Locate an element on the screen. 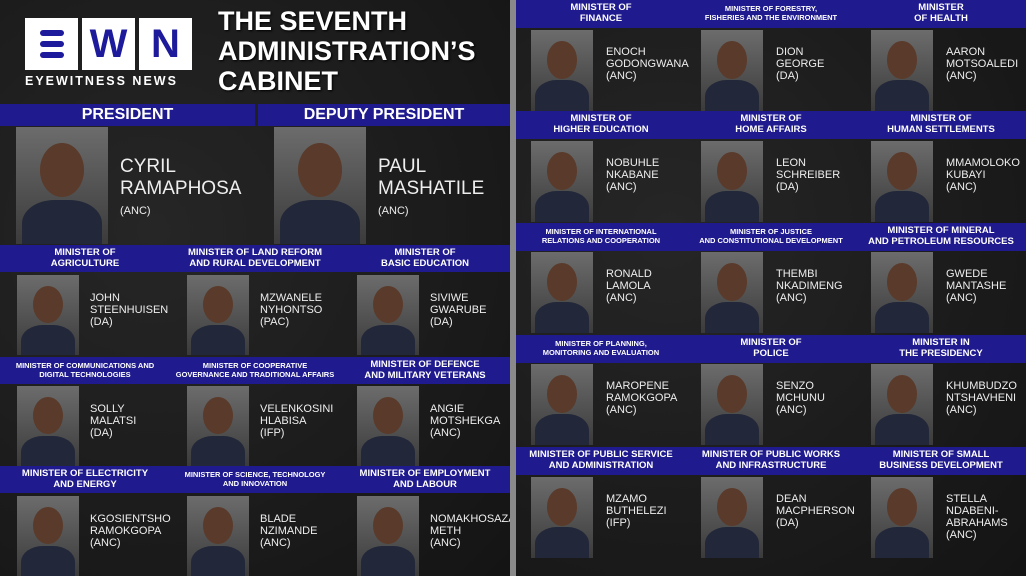  minister-name-block: NOBUHLE NKABANE (ANC) is located at coordinates (632, 175).